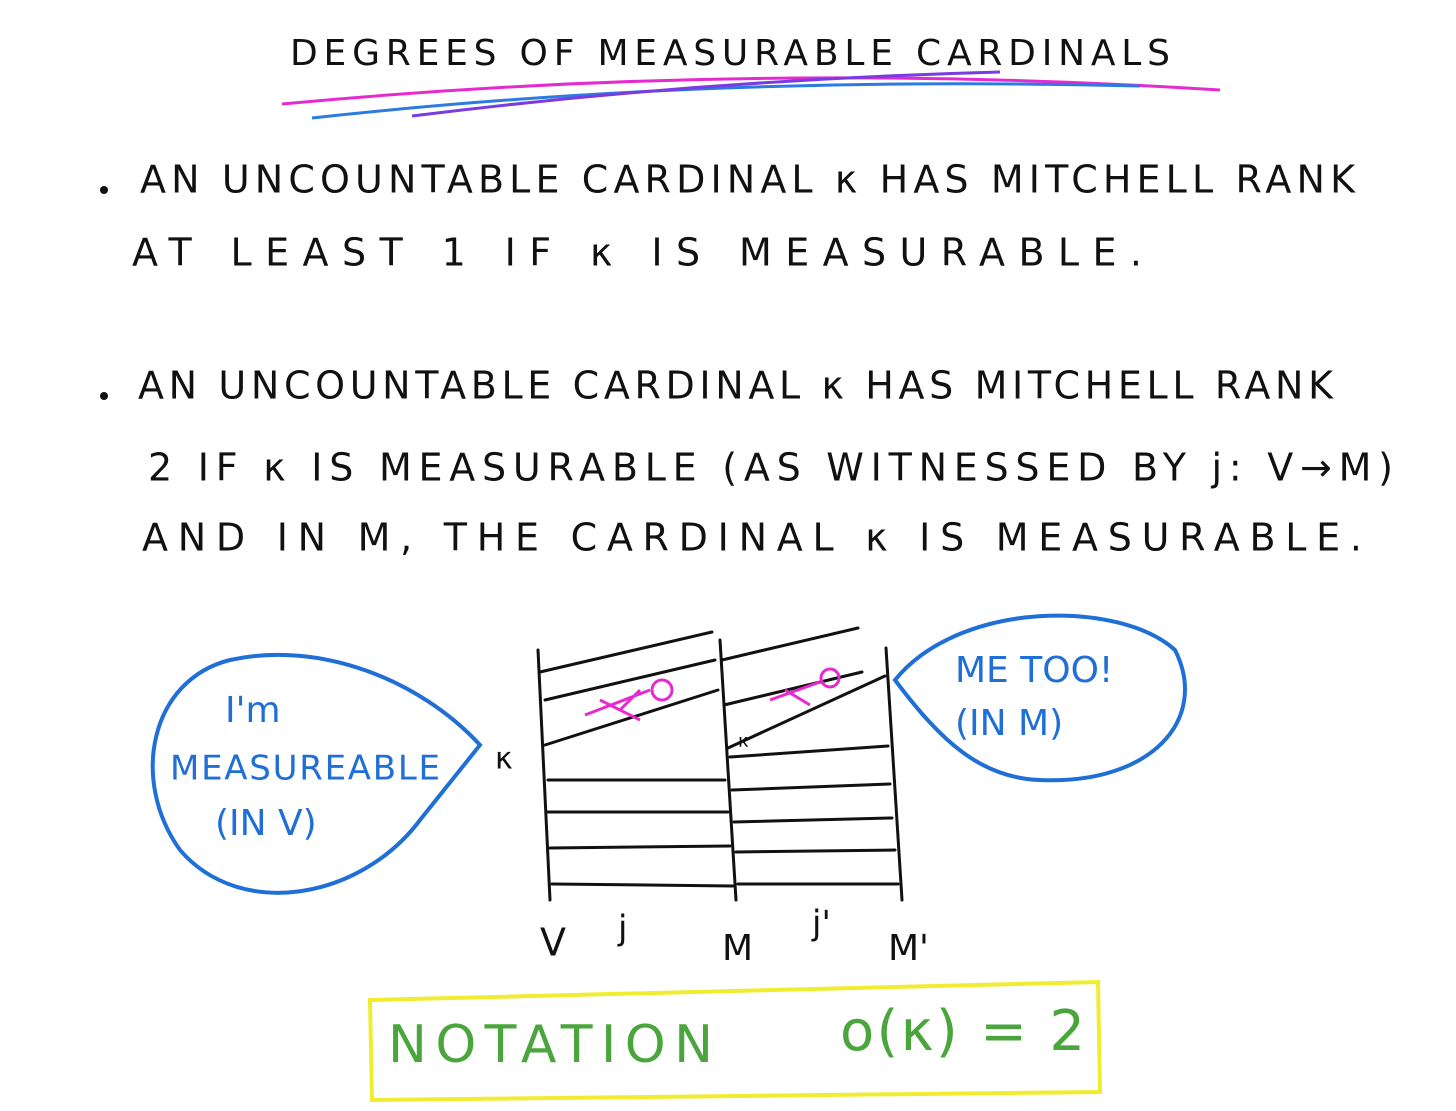 This screenshot has width=1456, height=1111. What do you see at coordinates (821, 924) in the screenshot?
I see `axis-label: j'` at bounding box center [821, 924].